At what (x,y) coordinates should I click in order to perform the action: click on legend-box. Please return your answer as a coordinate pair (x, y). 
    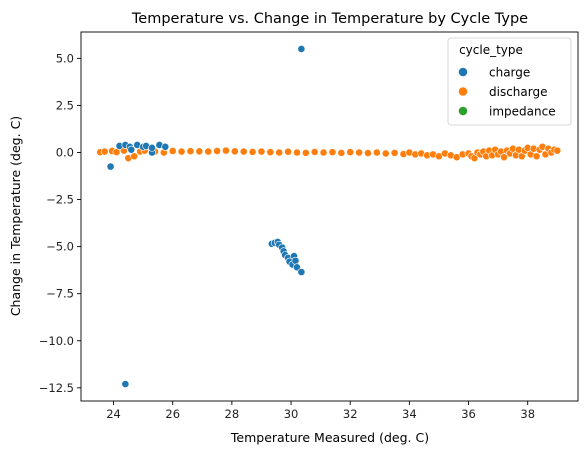
    Looking at the image, I should click on (509, 81).